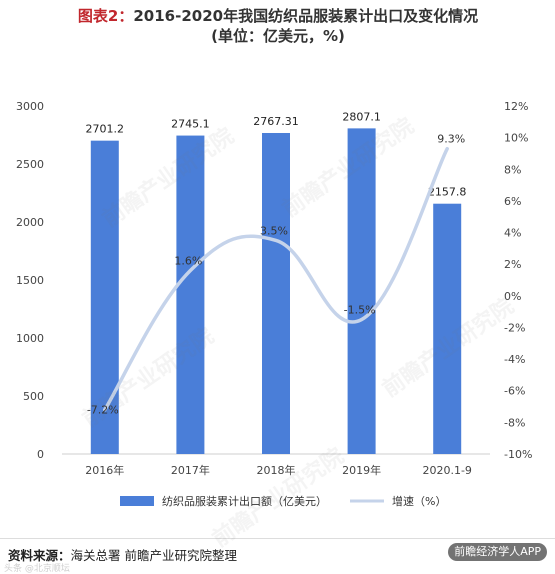 The width and height of the screenshot is (555, 574). What do you see at coordinates (447, 192) in the screenshot?
I see `bar-value-label: 2157.8` at bounding box center [447, 192].